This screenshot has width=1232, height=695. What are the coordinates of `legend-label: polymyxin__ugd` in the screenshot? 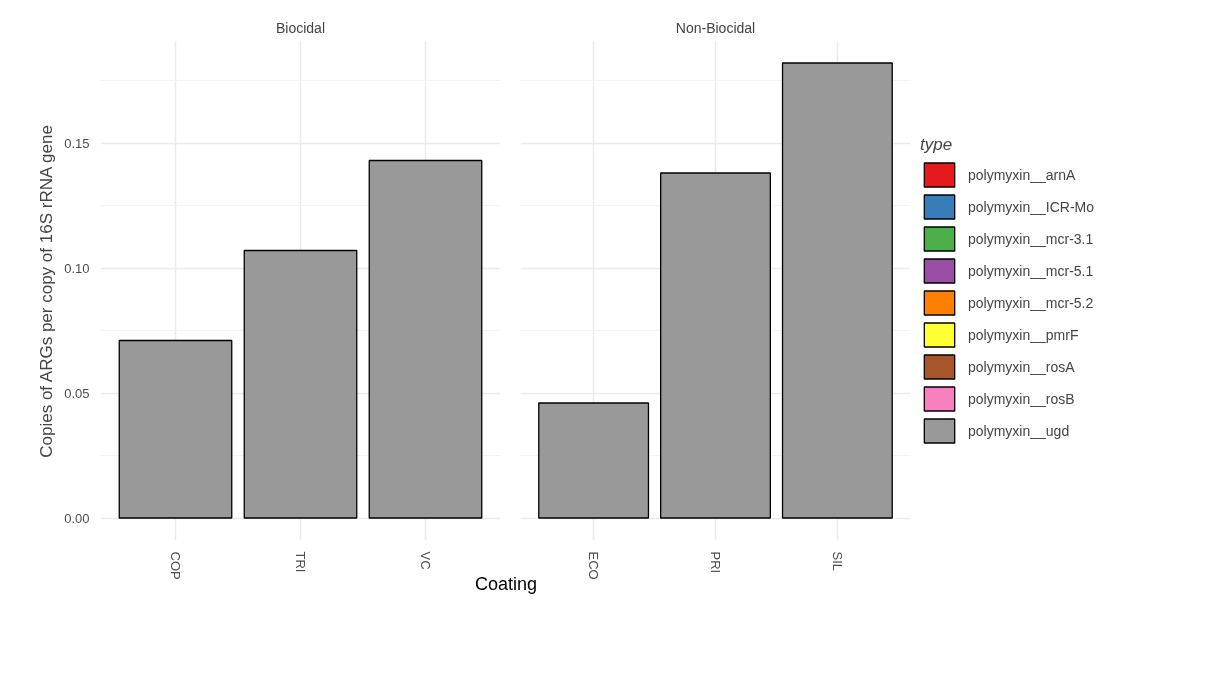 It's located at (1019, 430).